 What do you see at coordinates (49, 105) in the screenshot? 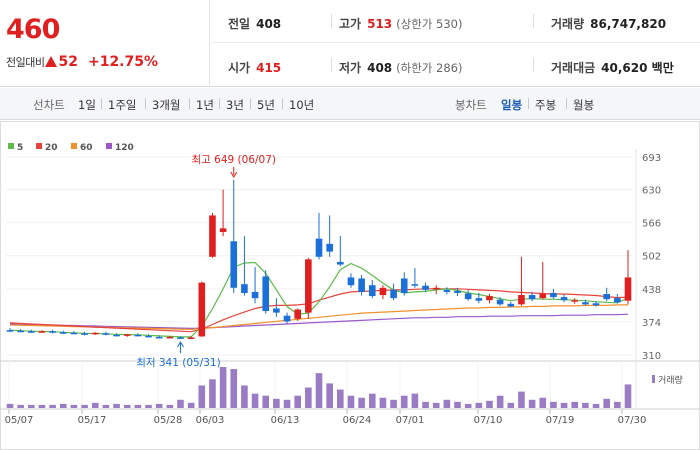
I see `line-chart-label: 선차트` at bounding box center [49, 105].